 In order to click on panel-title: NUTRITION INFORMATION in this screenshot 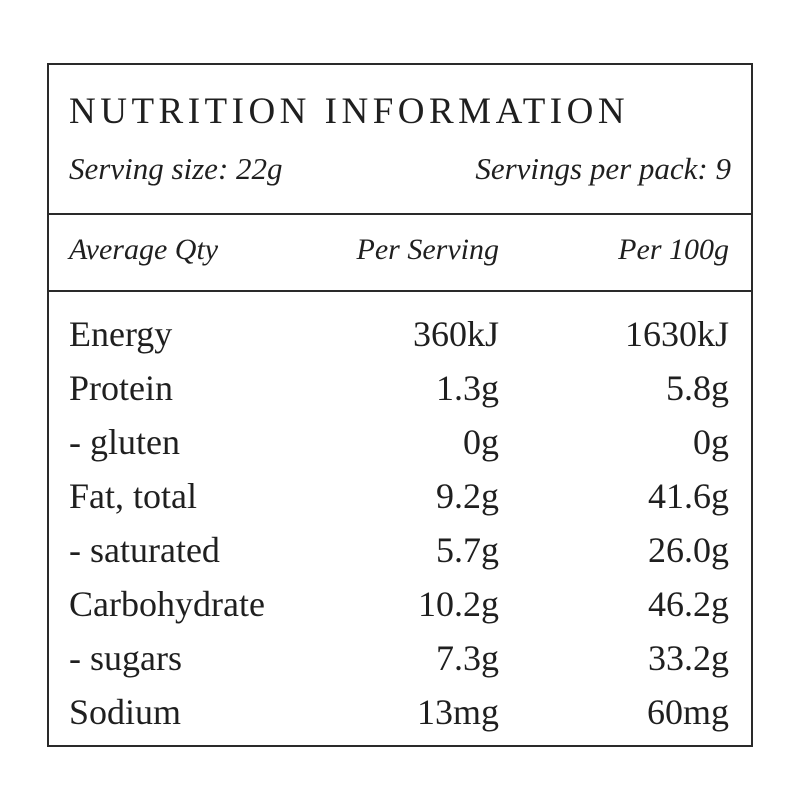, I will do `click(349, 111)`.